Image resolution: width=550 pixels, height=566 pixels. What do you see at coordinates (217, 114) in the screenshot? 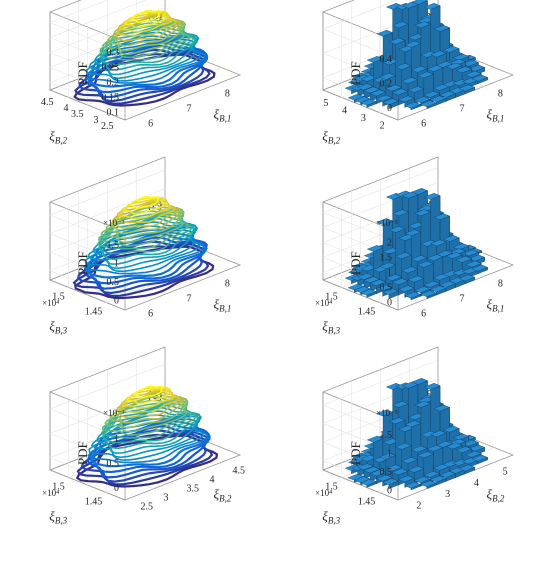
I see `x-axis-label-base: ξ` at bounding box center [217, 114].